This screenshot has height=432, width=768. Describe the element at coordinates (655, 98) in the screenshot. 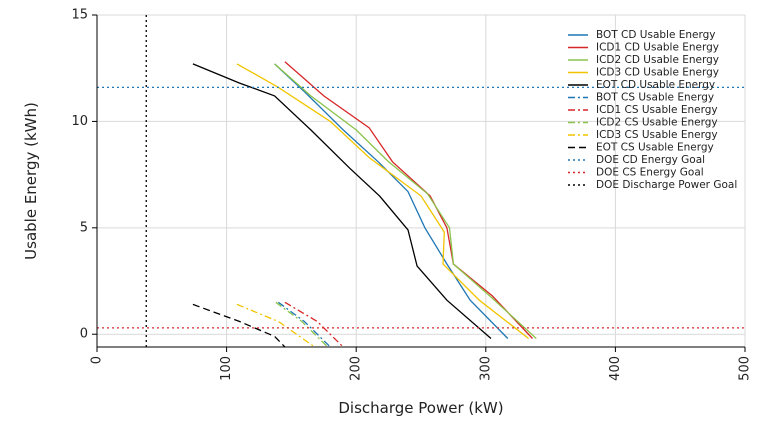

I see `legend-label: BOT CS Usable Energy` at that location.